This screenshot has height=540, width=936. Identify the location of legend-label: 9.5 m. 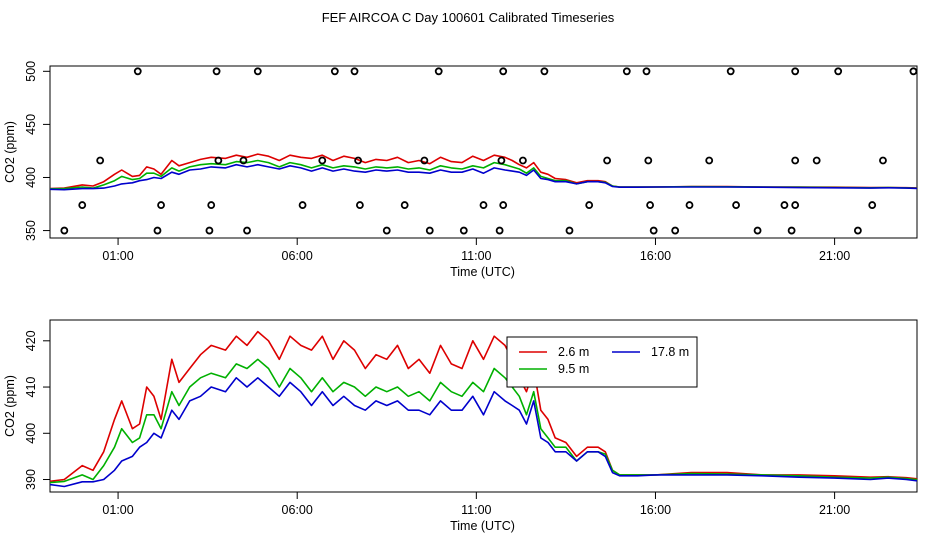
(573, 369).